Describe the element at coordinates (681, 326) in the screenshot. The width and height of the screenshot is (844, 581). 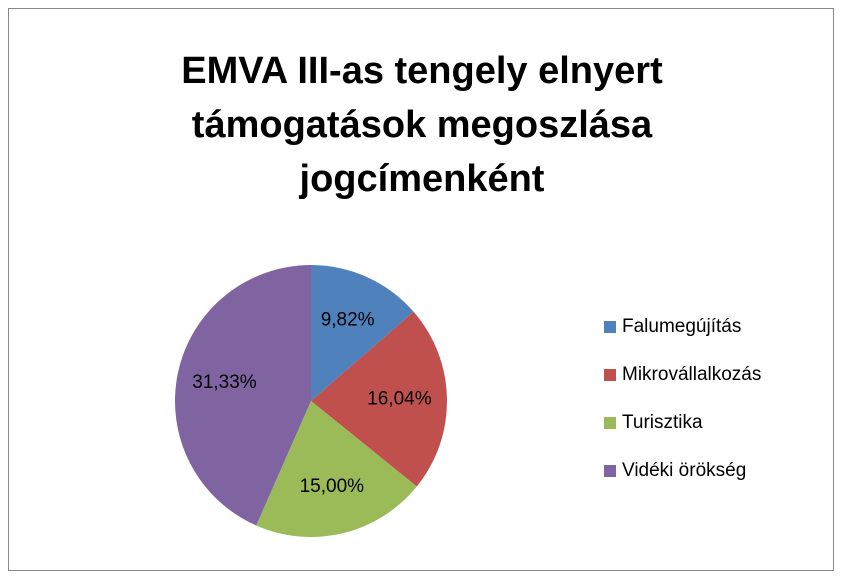
I see `legend-label: Falumegújítás` at that location.